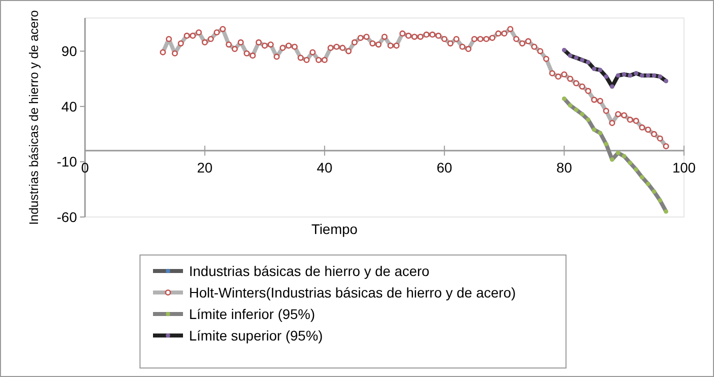 Image resolution: width=714 pixels, height=377 pixels. Describe the element at coordinates (334, 229) in the screenshot. I see `x-axis-title: Tiempo` at that location.